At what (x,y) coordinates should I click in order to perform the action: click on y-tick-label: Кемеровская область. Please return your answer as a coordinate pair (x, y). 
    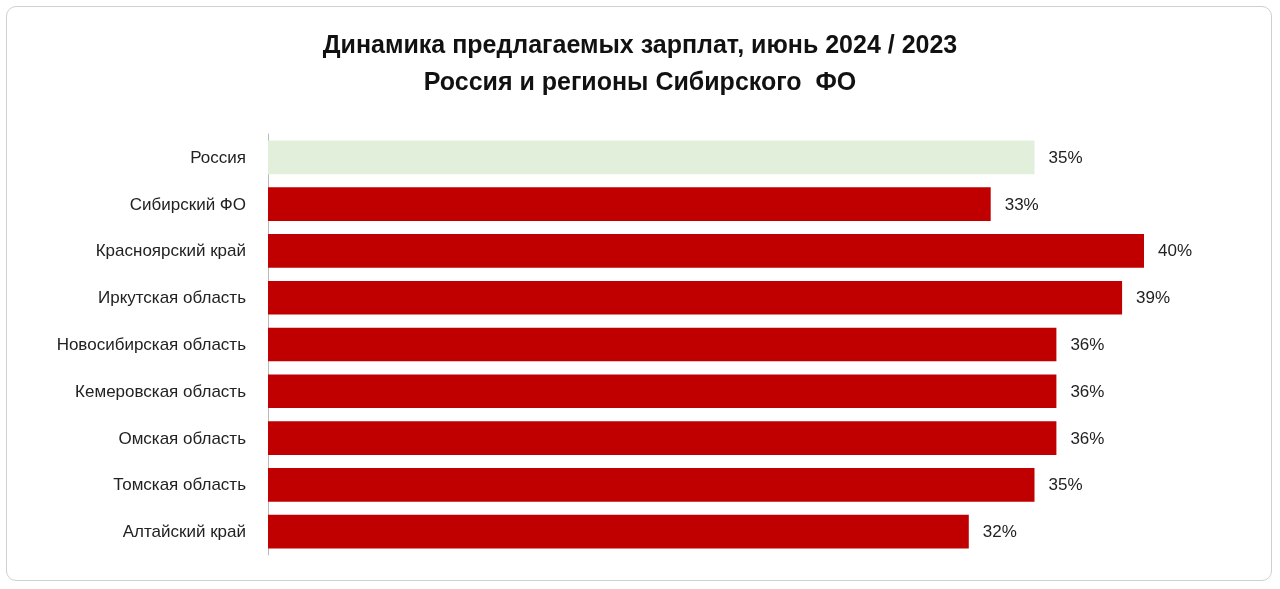
    Looking at the image, I should click on (161, 391).